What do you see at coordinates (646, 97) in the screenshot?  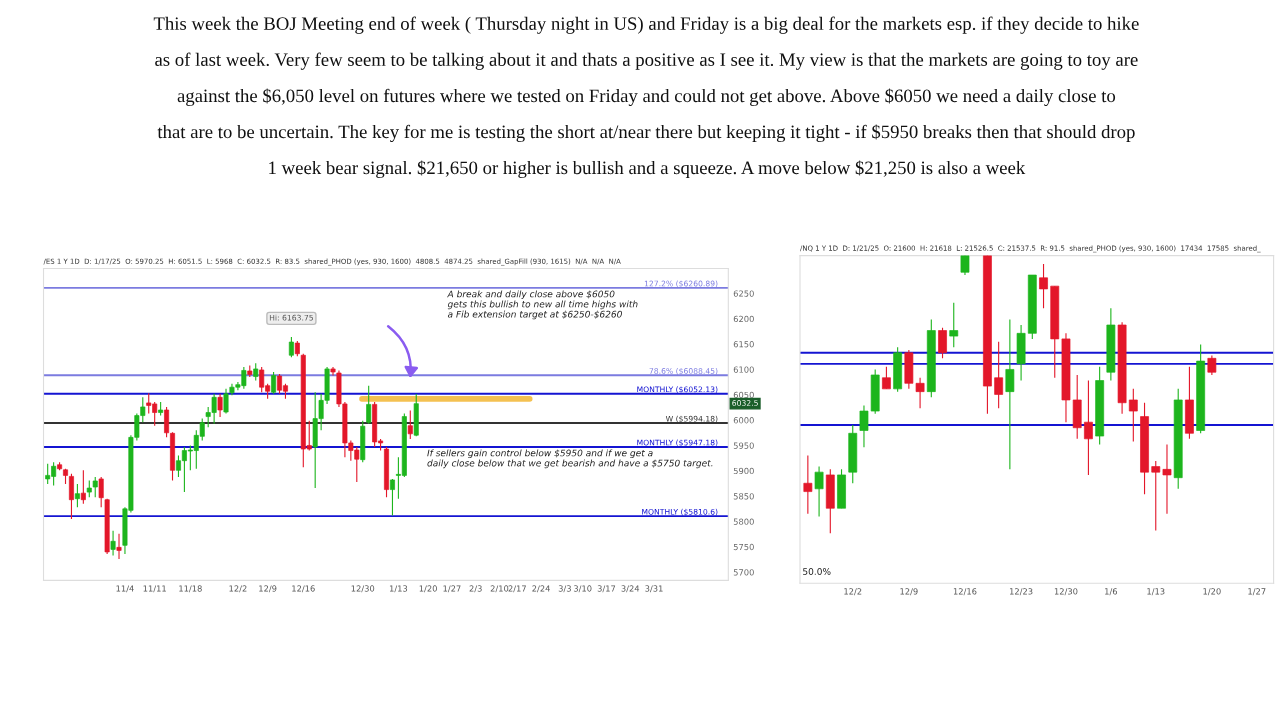 I see `text: against the $6,050 level on futures where we tested on Friday and could not get above. Above $6050 we need a daily close to` at bounding box center [646, 97].